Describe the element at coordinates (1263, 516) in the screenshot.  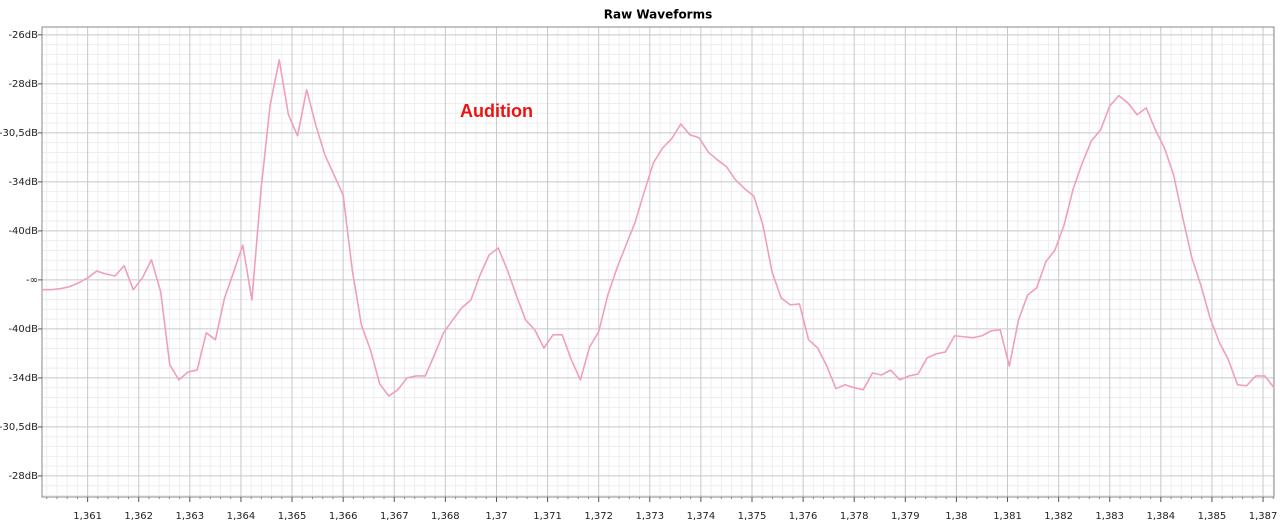
I see `x-tick-label: 1,387` at that location.